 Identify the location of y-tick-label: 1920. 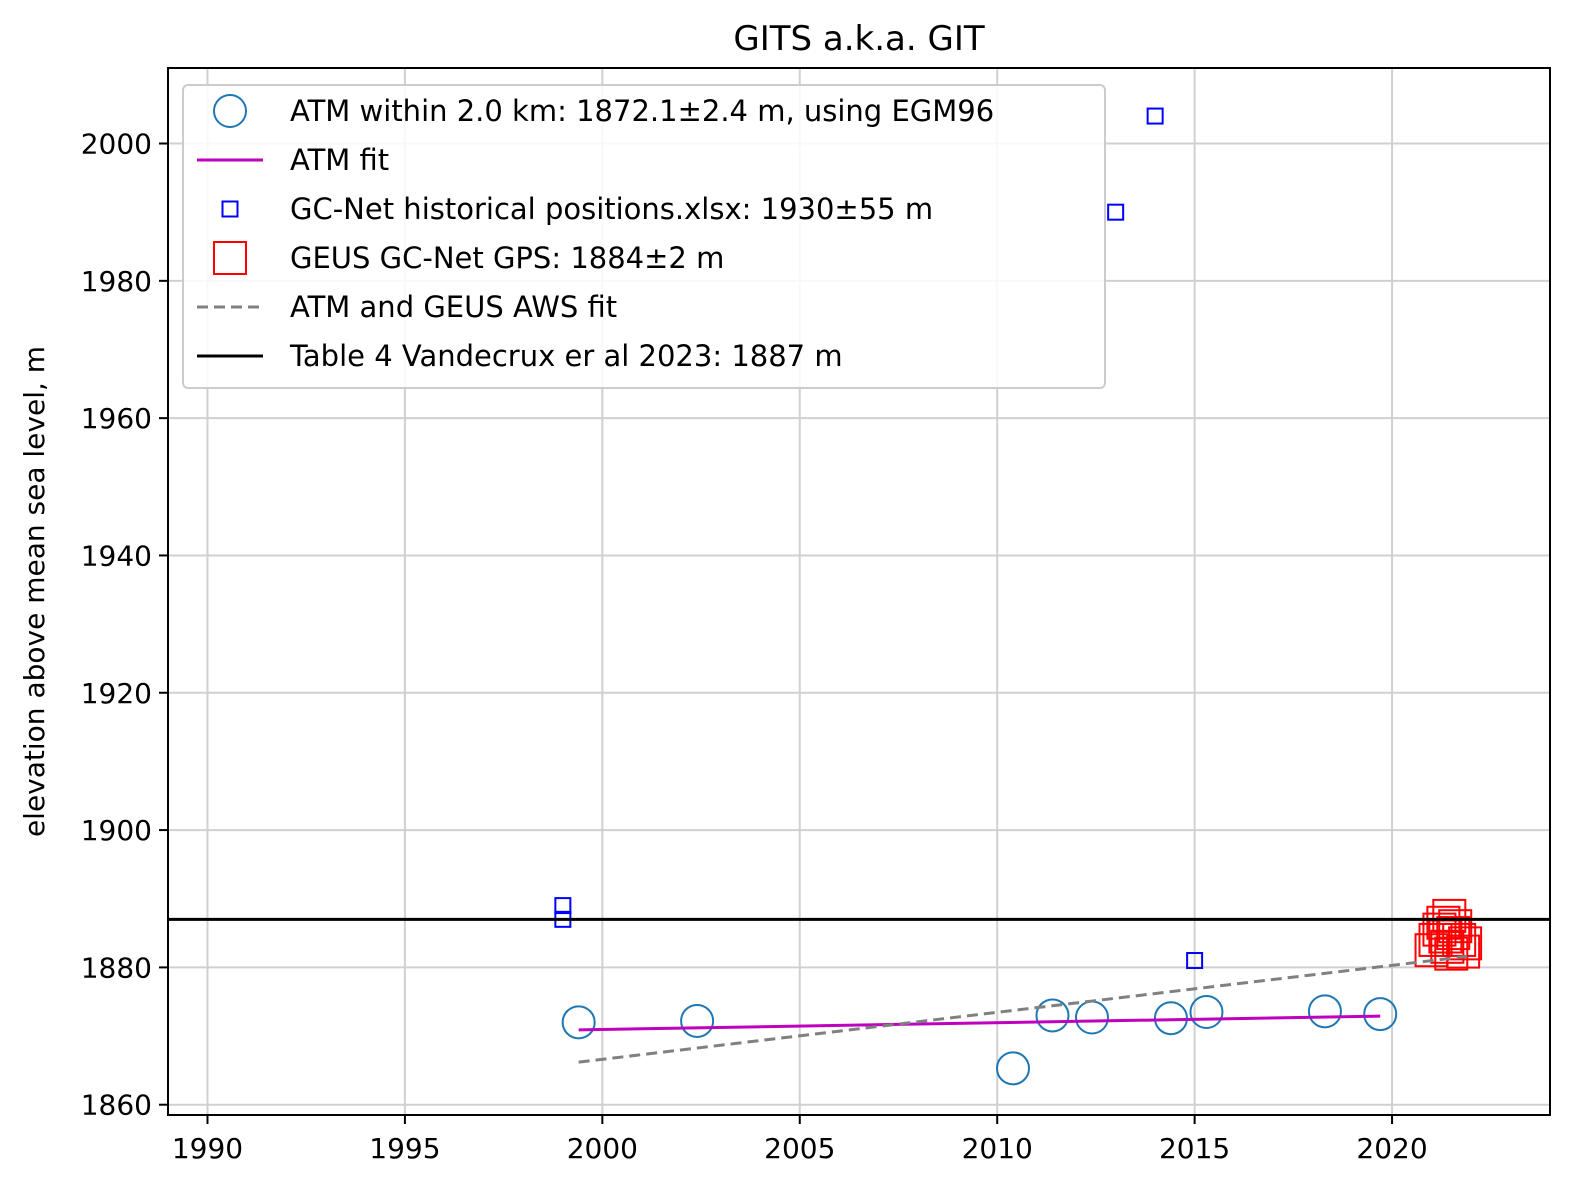
(116, 693).